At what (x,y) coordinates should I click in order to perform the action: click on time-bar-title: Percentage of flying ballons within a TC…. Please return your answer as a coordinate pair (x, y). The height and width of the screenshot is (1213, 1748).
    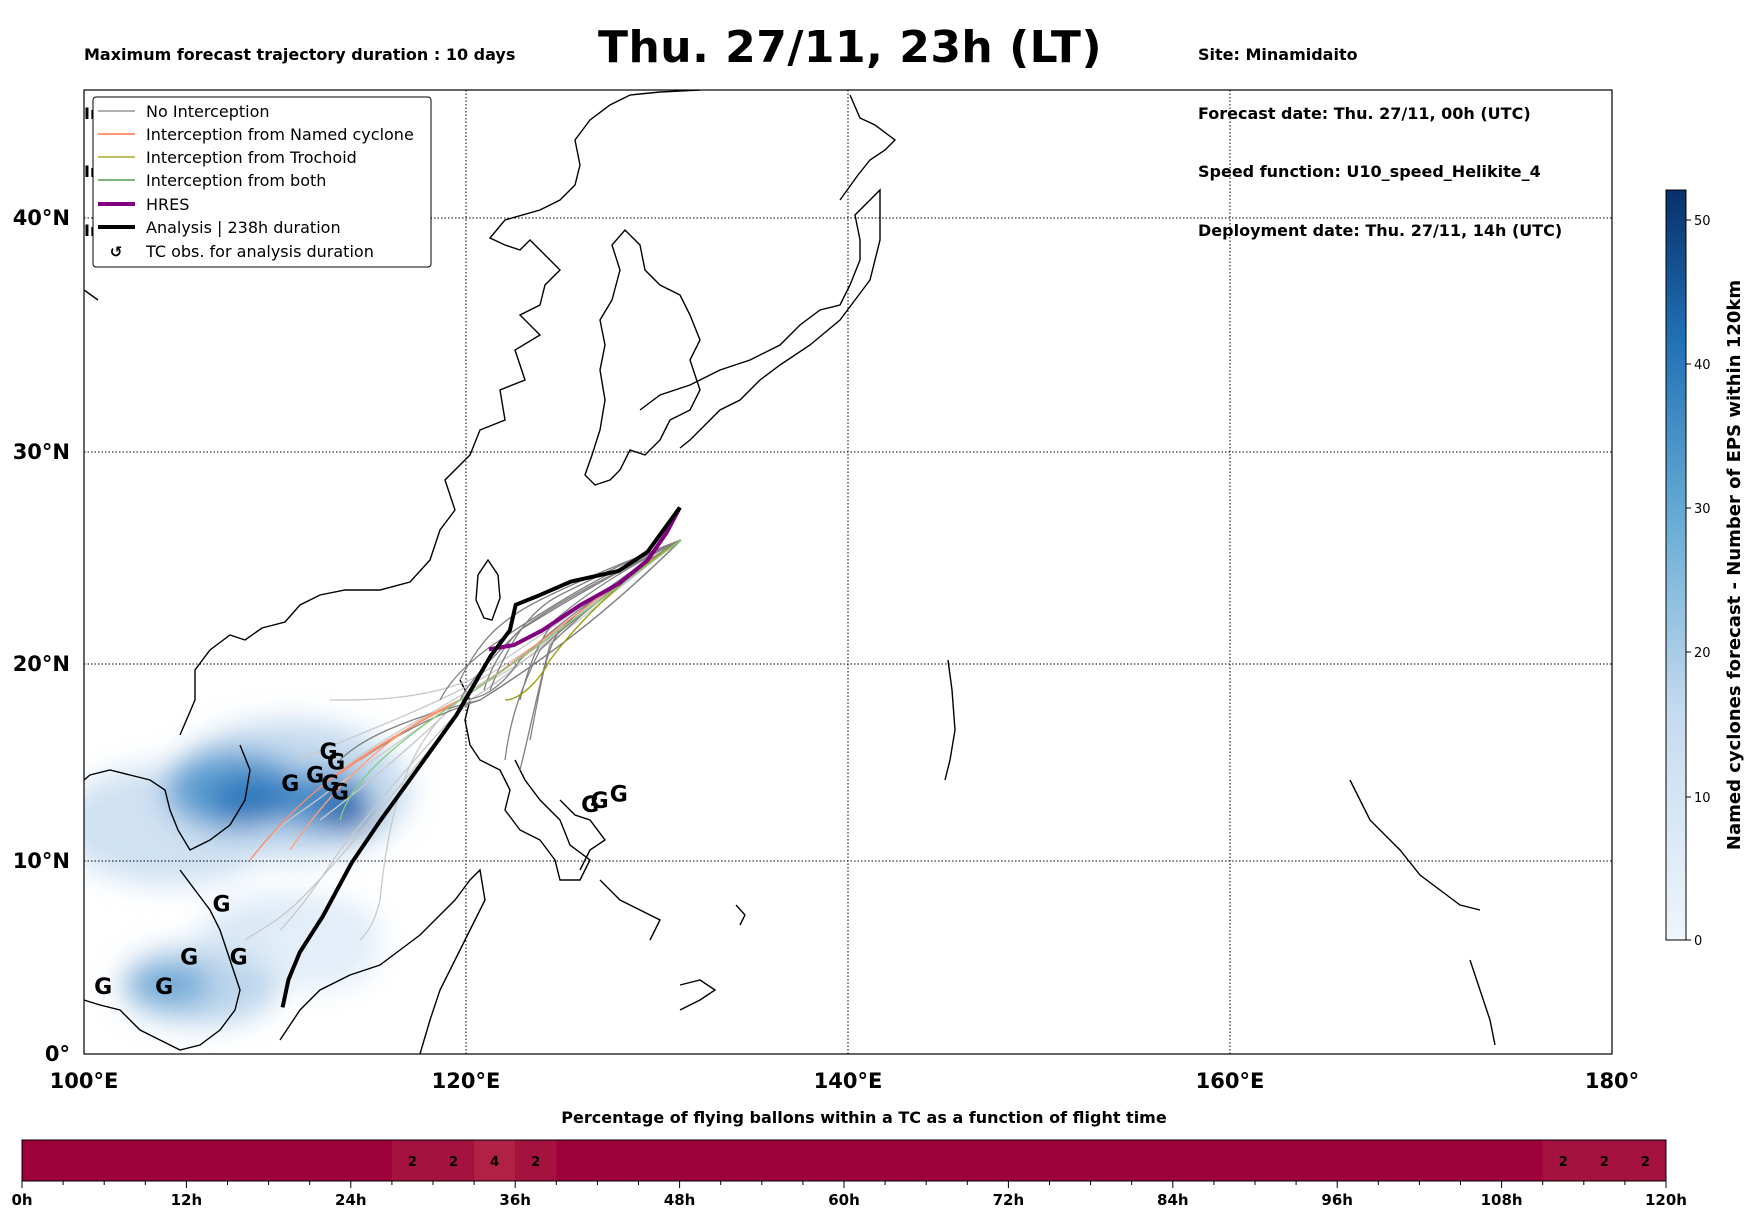
    Looking at the image, I should click on (864, 1117).